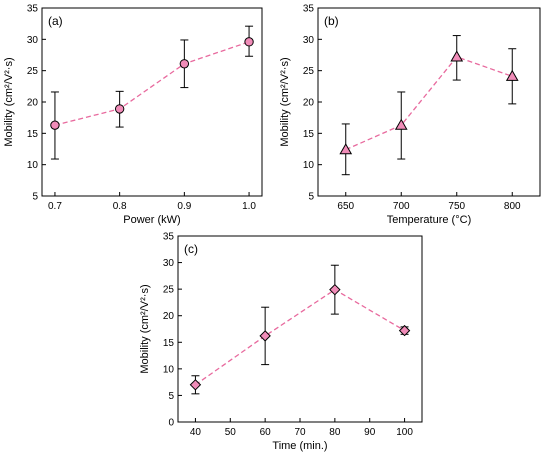 The width and height of the screenshot is (550, 452). What do you see at coordinates (169, 263) in the screenshot?
I see `y-tick-label-c: 30` at bounding box center [169, 263].